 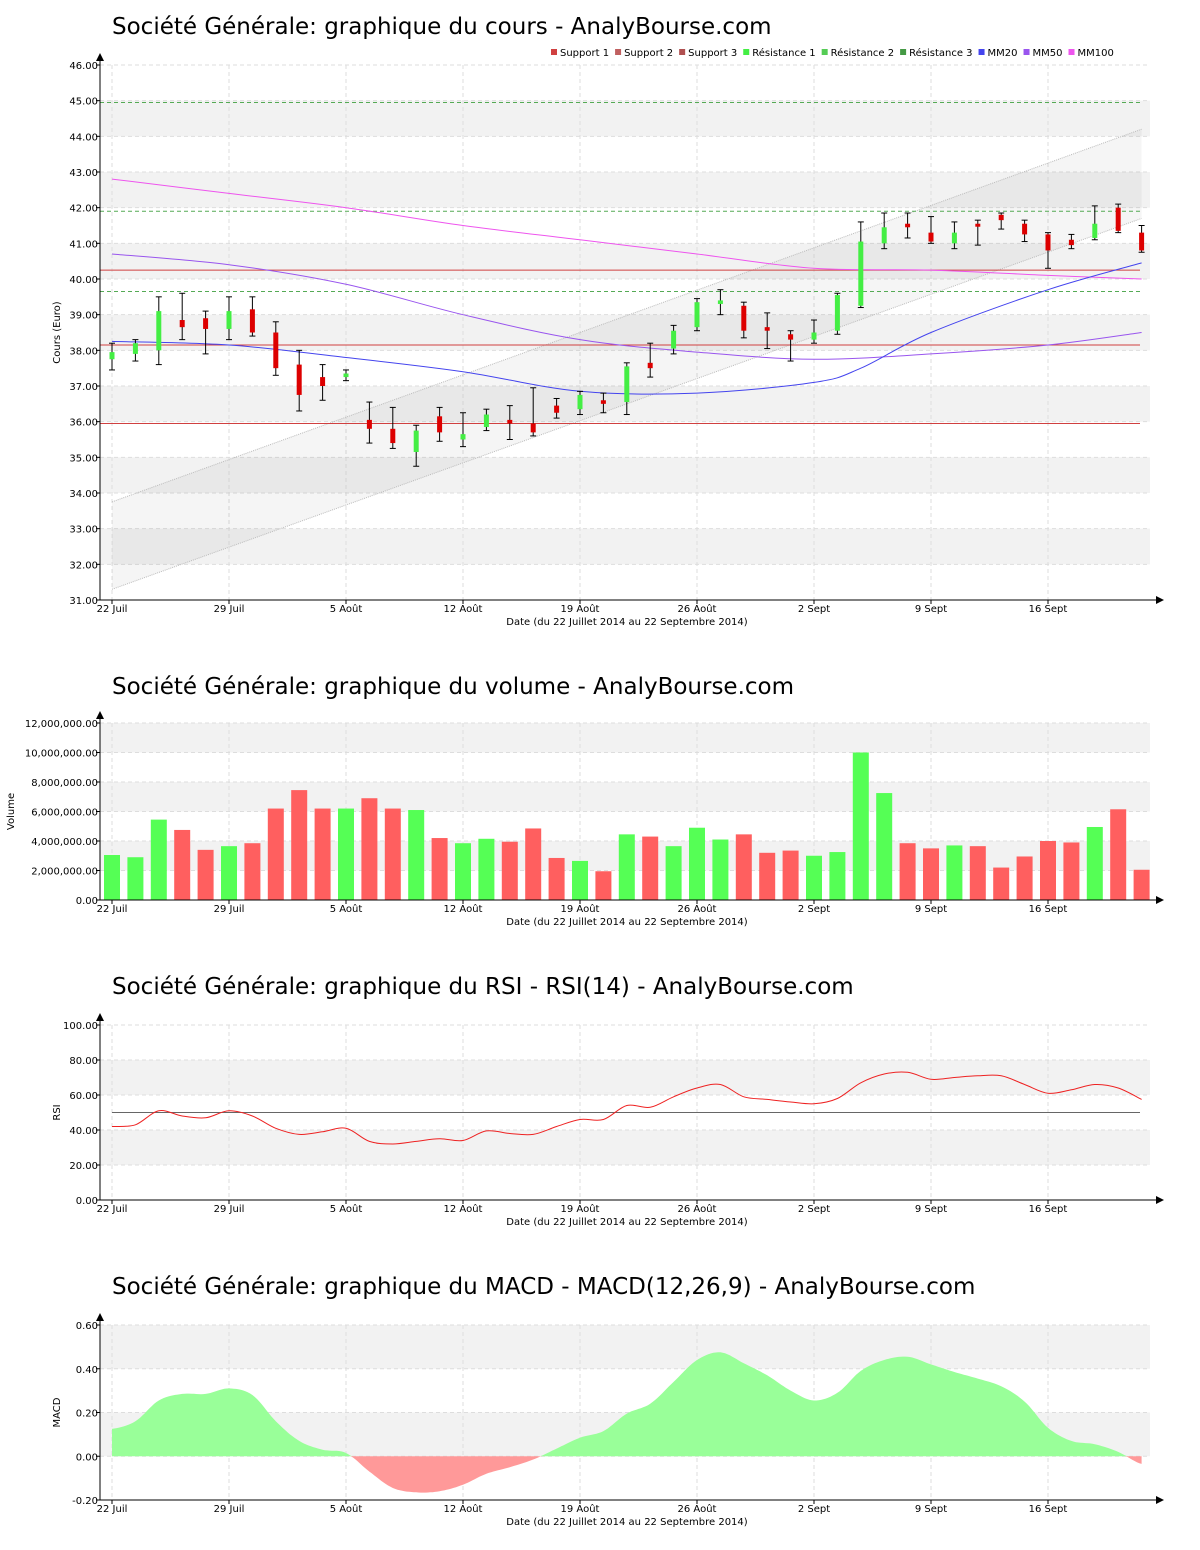 What do you see at coordinates (83, 423) in the screenshot?
I see `price-ytick-label: 36.00` at bounding box center [83, 423].